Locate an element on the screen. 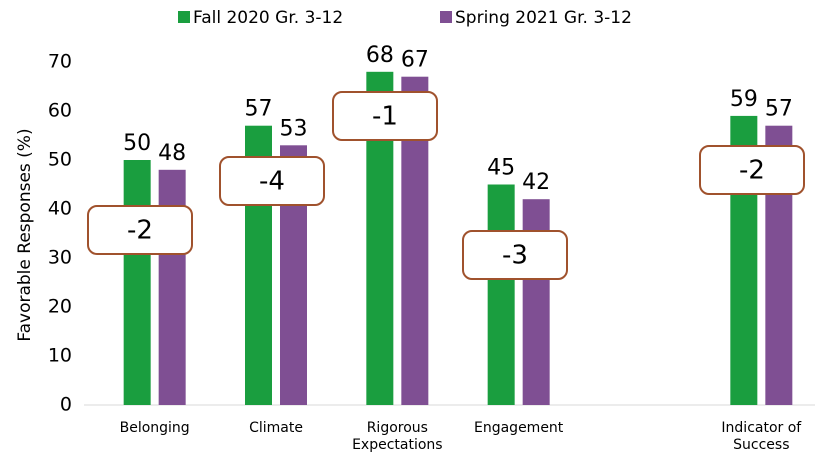  data-label: 42 is located at coordinates (536, 182).